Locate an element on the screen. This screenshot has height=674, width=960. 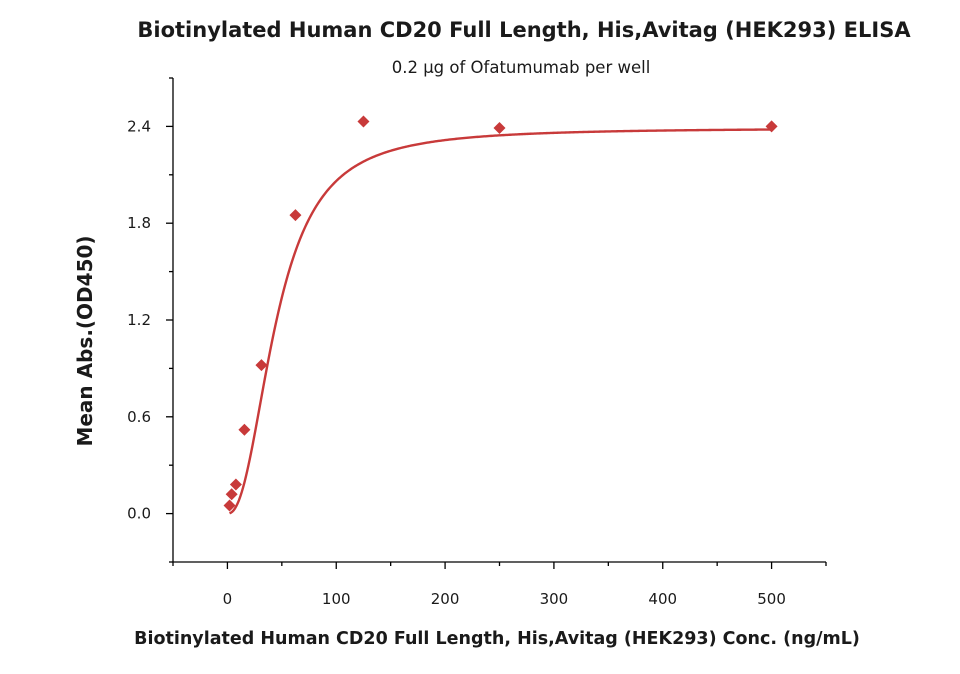
x-tick-label: 0 is located at coordinates (228, 599).